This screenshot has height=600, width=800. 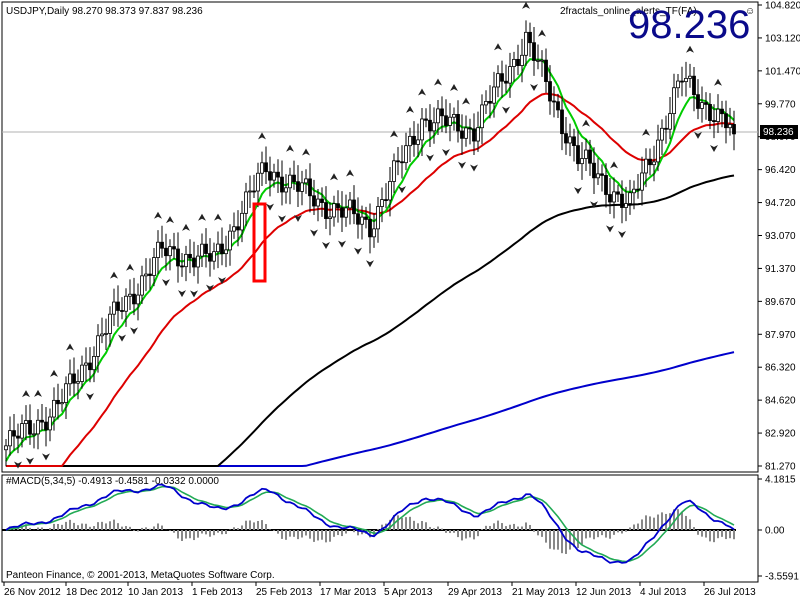 What do you see at coordinates (780, 170) in the screenshot?
I see `price-tick-label: 96.420` at bounding box center [780, 170].